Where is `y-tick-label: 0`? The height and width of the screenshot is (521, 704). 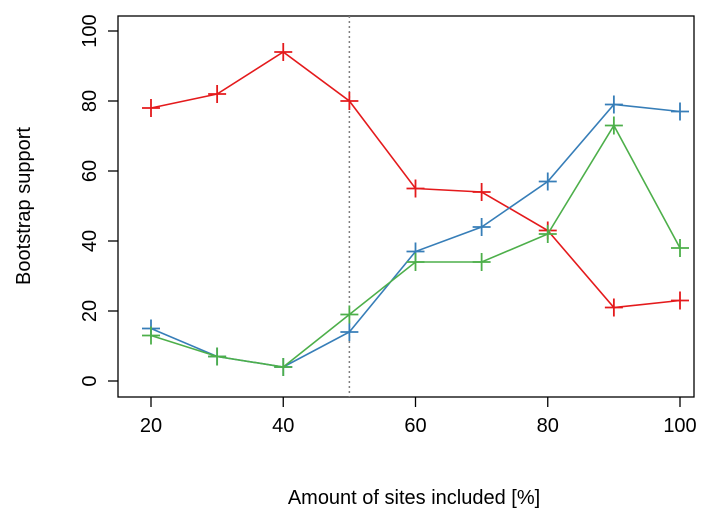 y-tick-label: 0 is located at coordinates (90, 380).